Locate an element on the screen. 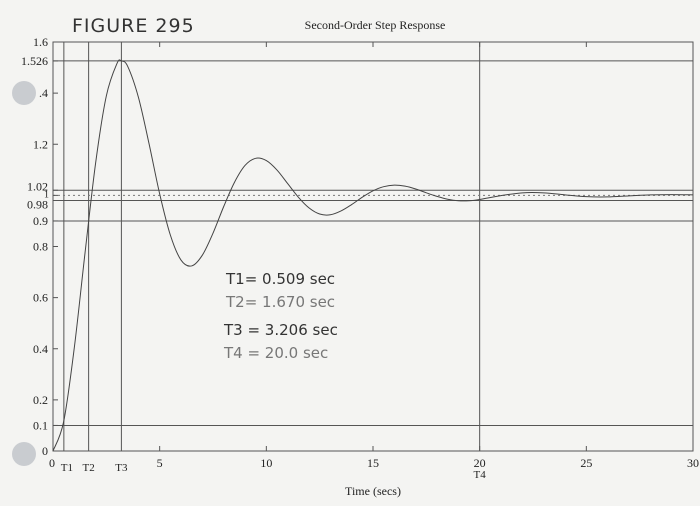 This screenshot has width=700, height=506. x-marker-label: T3 is located at coordinates (121, 468).